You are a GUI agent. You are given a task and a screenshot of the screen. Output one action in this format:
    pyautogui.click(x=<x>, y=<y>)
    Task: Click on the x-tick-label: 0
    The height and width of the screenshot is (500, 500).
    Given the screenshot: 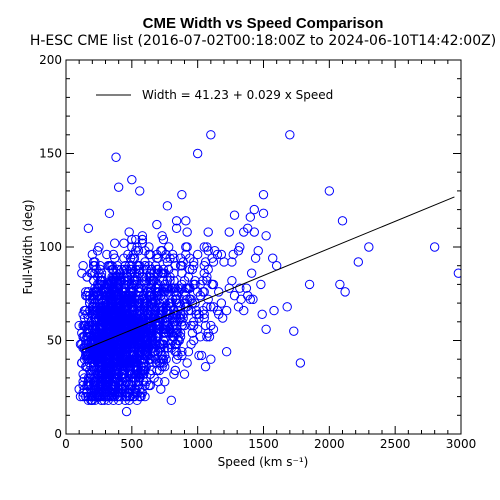 What is the action you would take?
    pyautogui.click(x=66, y=444)
    